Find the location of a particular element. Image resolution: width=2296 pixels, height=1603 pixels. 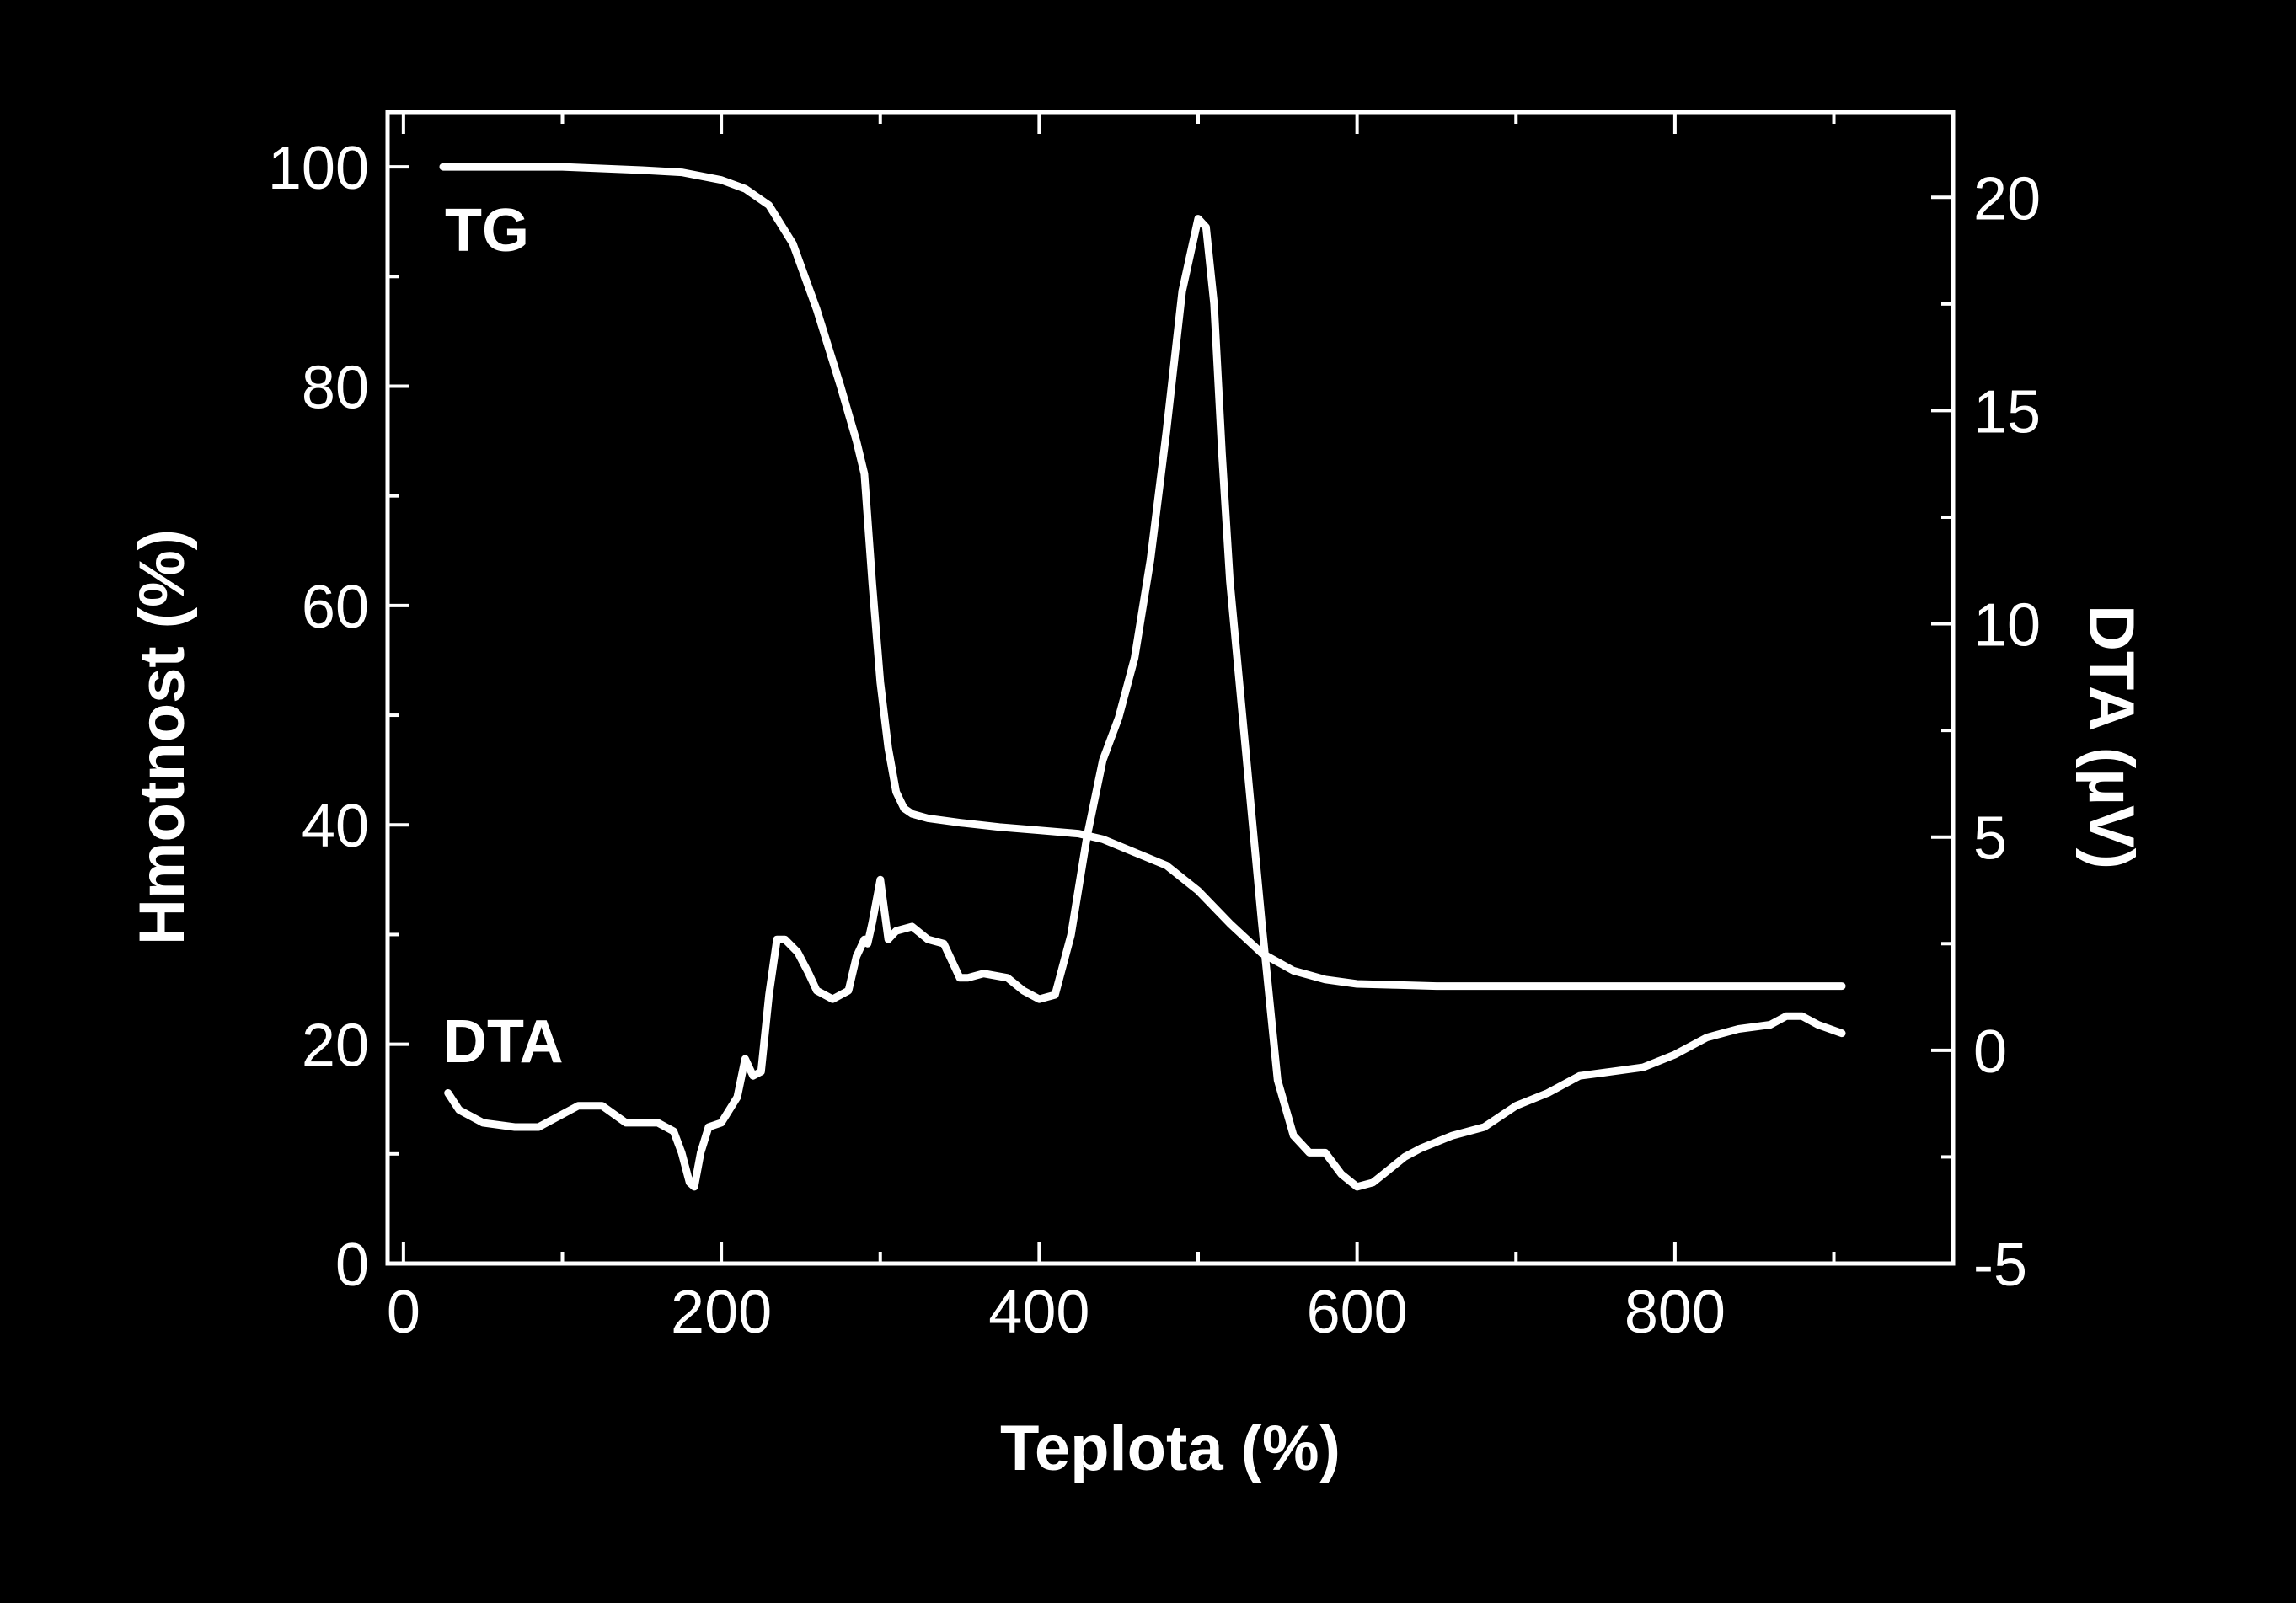

y-left-tick-label: 20 is located at coordinates (335, 1046).